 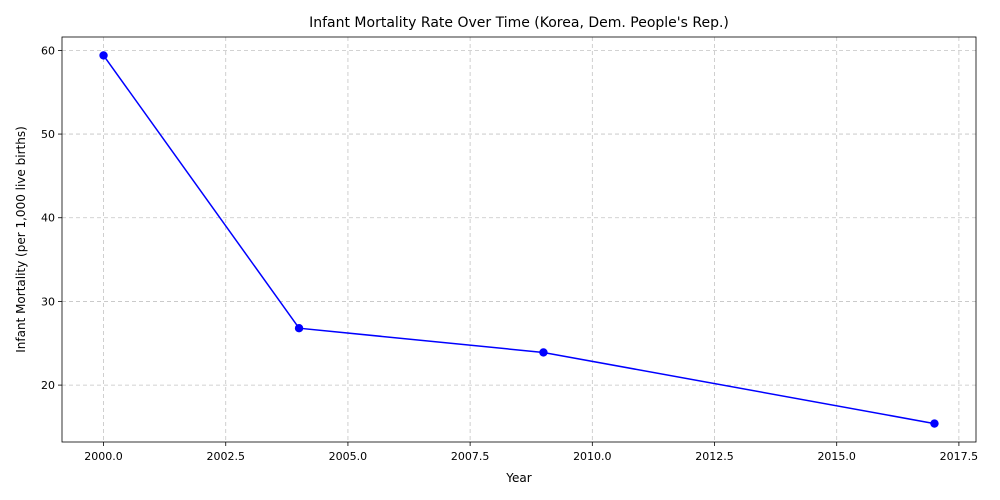 What do you see at coordinates (470, 456) in the screenshot?
I see `x-tick-label: 2007.5` at bounding box center [470, 456].